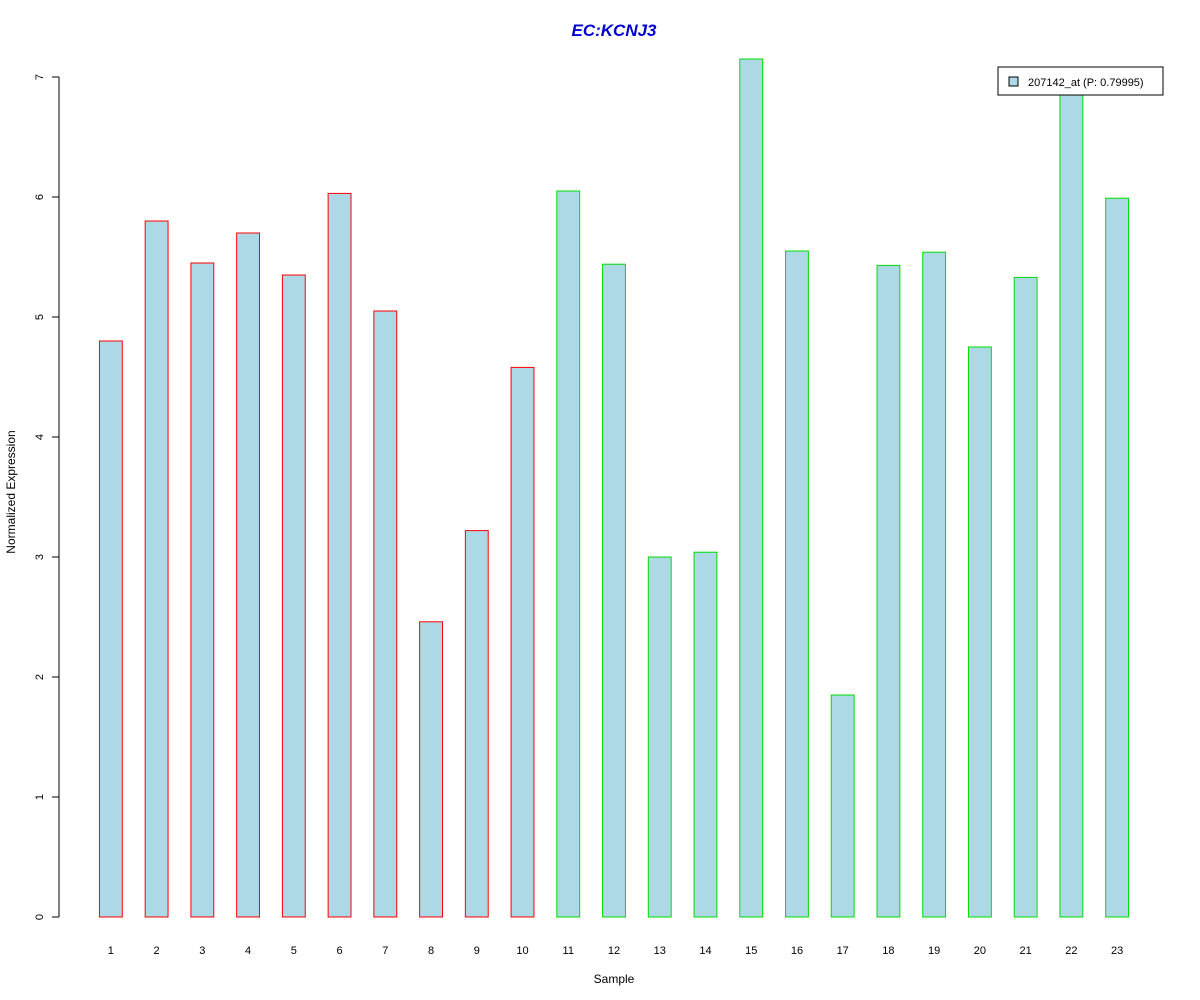  Describe the element at coordinates (40, 77) in the screenshot. I see `y-tick-label: 7` at that location.